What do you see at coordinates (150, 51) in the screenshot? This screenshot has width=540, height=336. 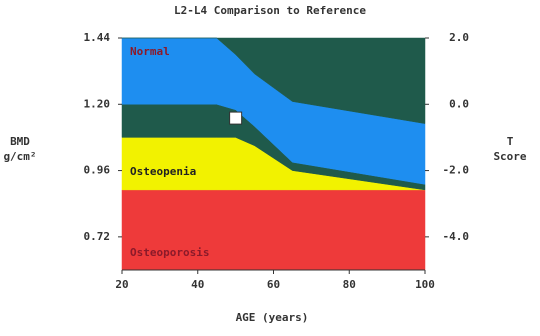 I see `region-label: Normal` at bounding box center [150, 51].